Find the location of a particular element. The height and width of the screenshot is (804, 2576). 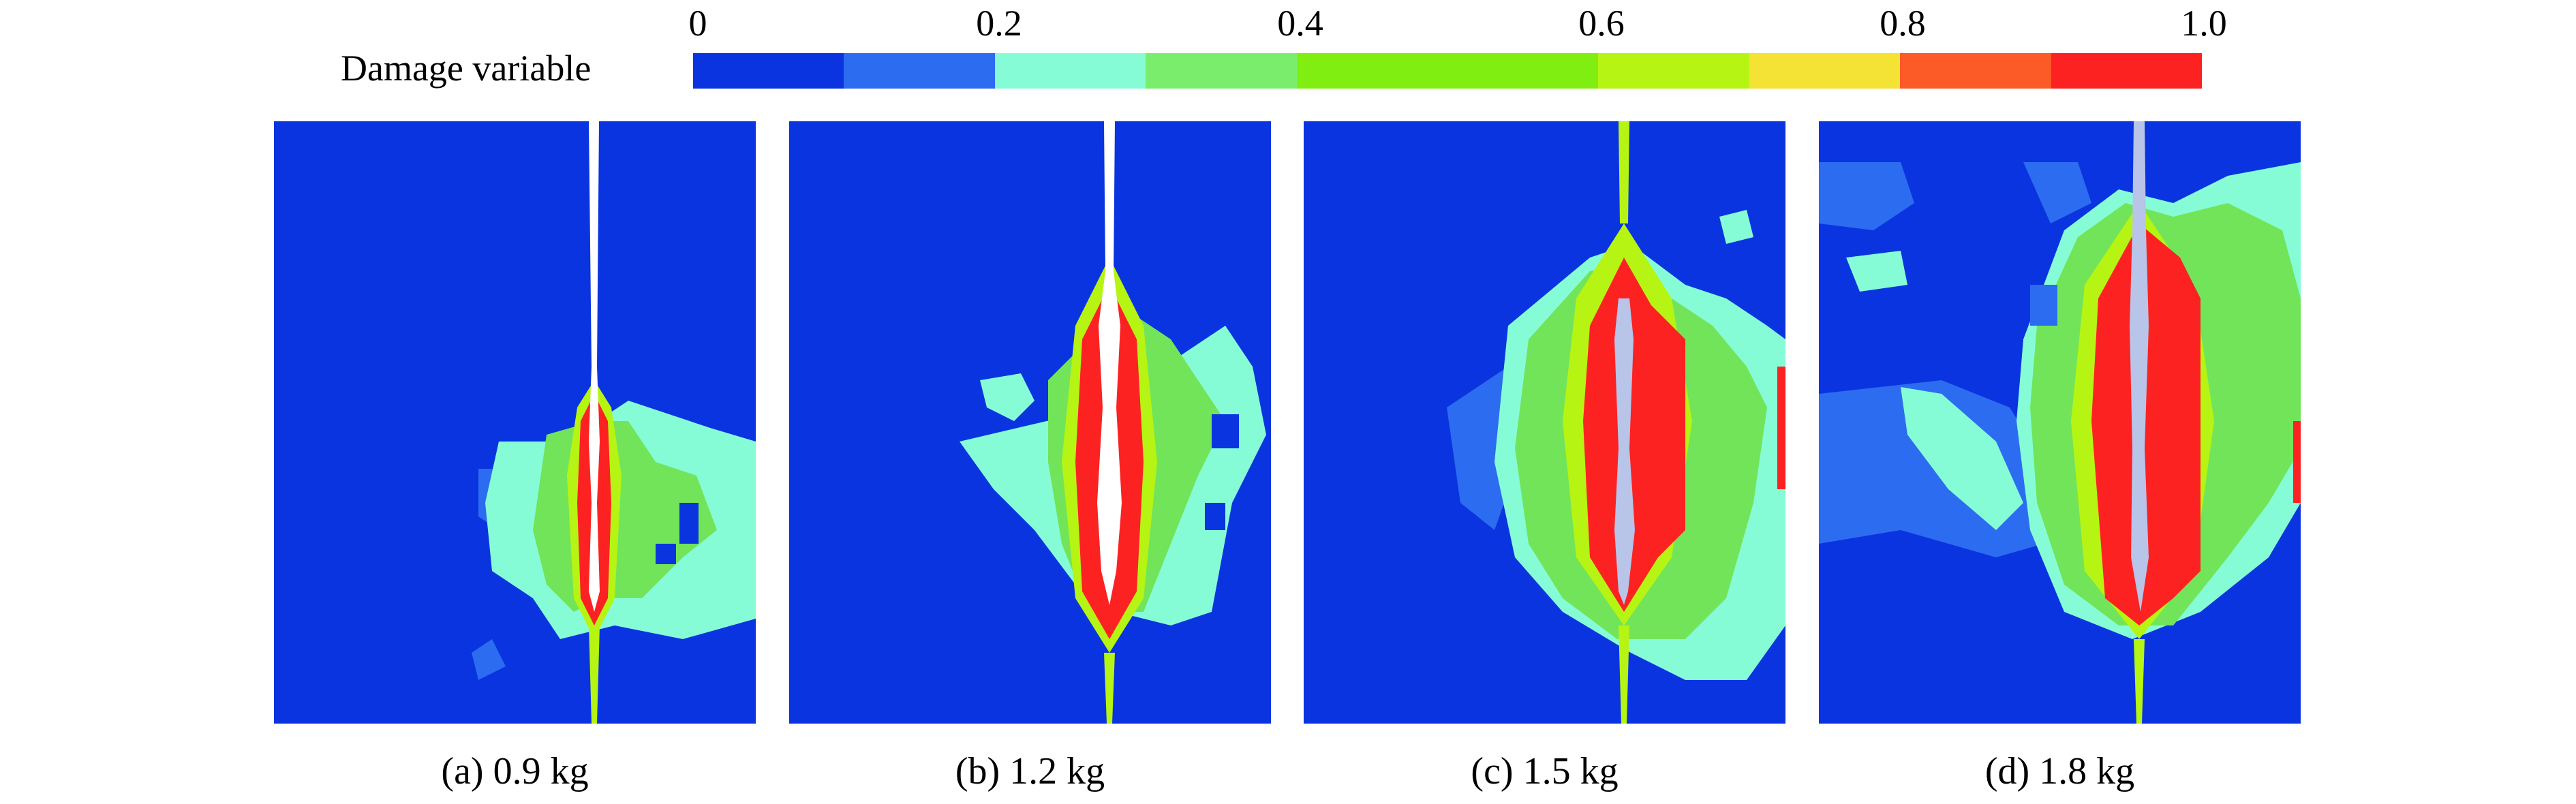

colorbar-tick-label: 1.0 is located at coordinates (2204, 23).